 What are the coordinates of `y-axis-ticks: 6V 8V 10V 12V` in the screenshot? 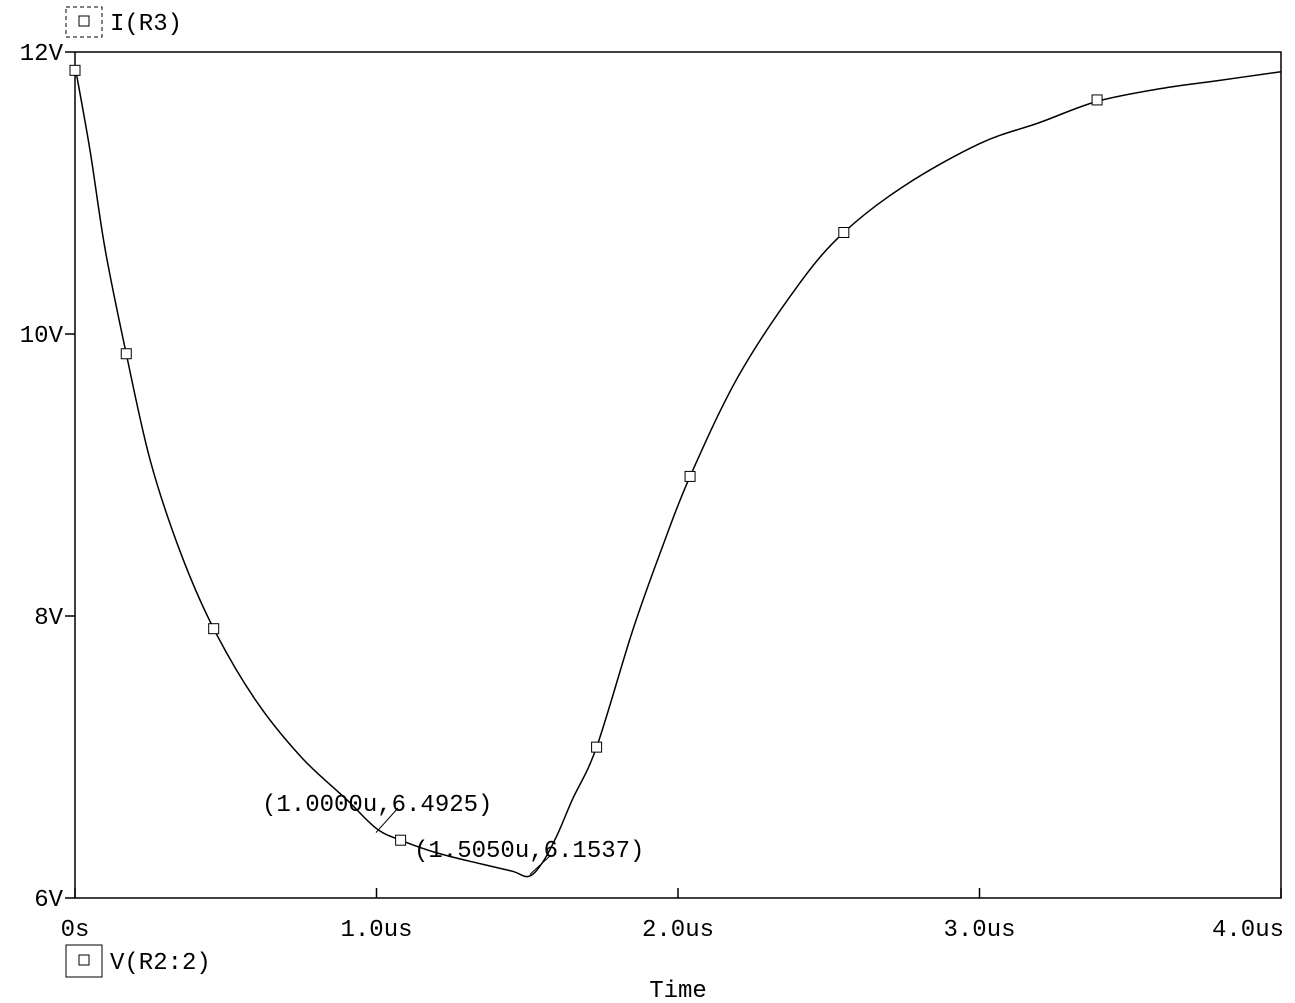 It's located at (47, 477).